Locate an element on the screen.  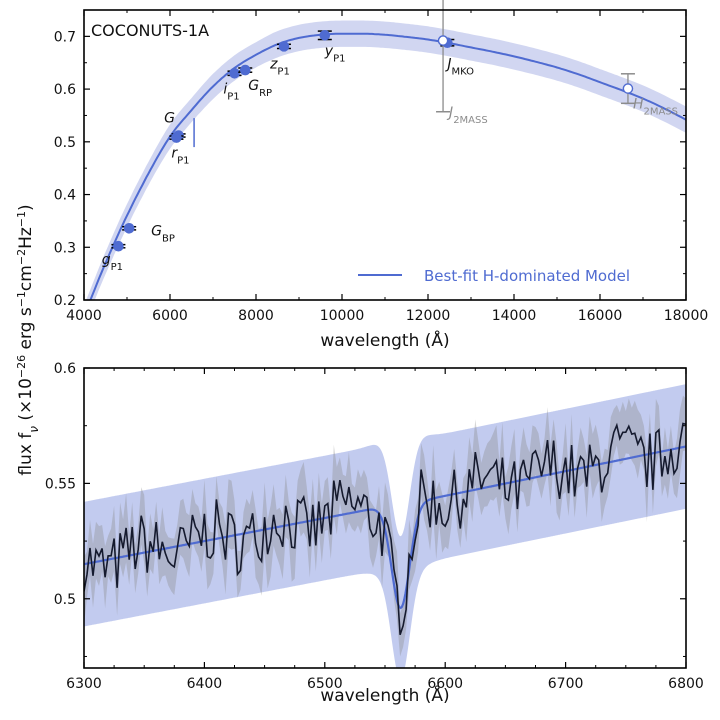
photometry-x-axis-label: wavelength (Å) is located at coordinates (384, 340).